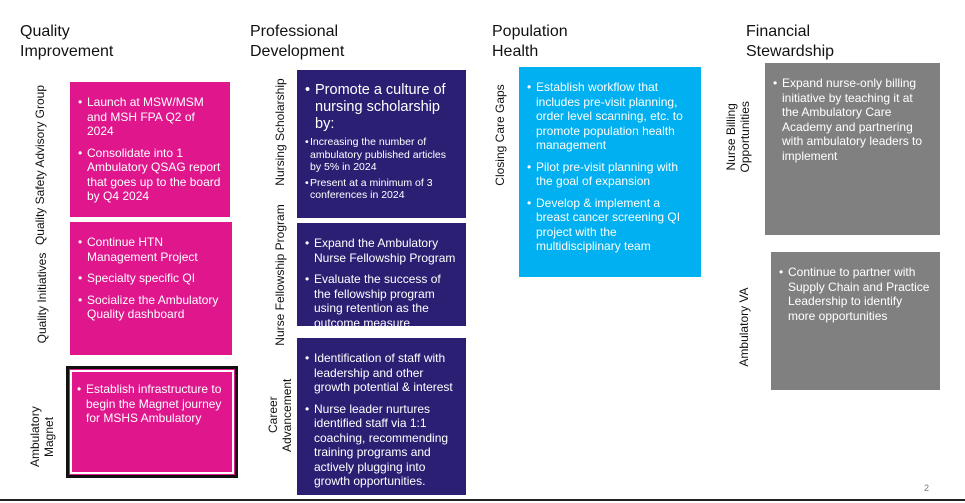 This screenshot has height=503, width=965. Describe the element at coordinates (40, 165) in the screenshot. I see `section-label: Quality Safety Advisory Group` at that location.